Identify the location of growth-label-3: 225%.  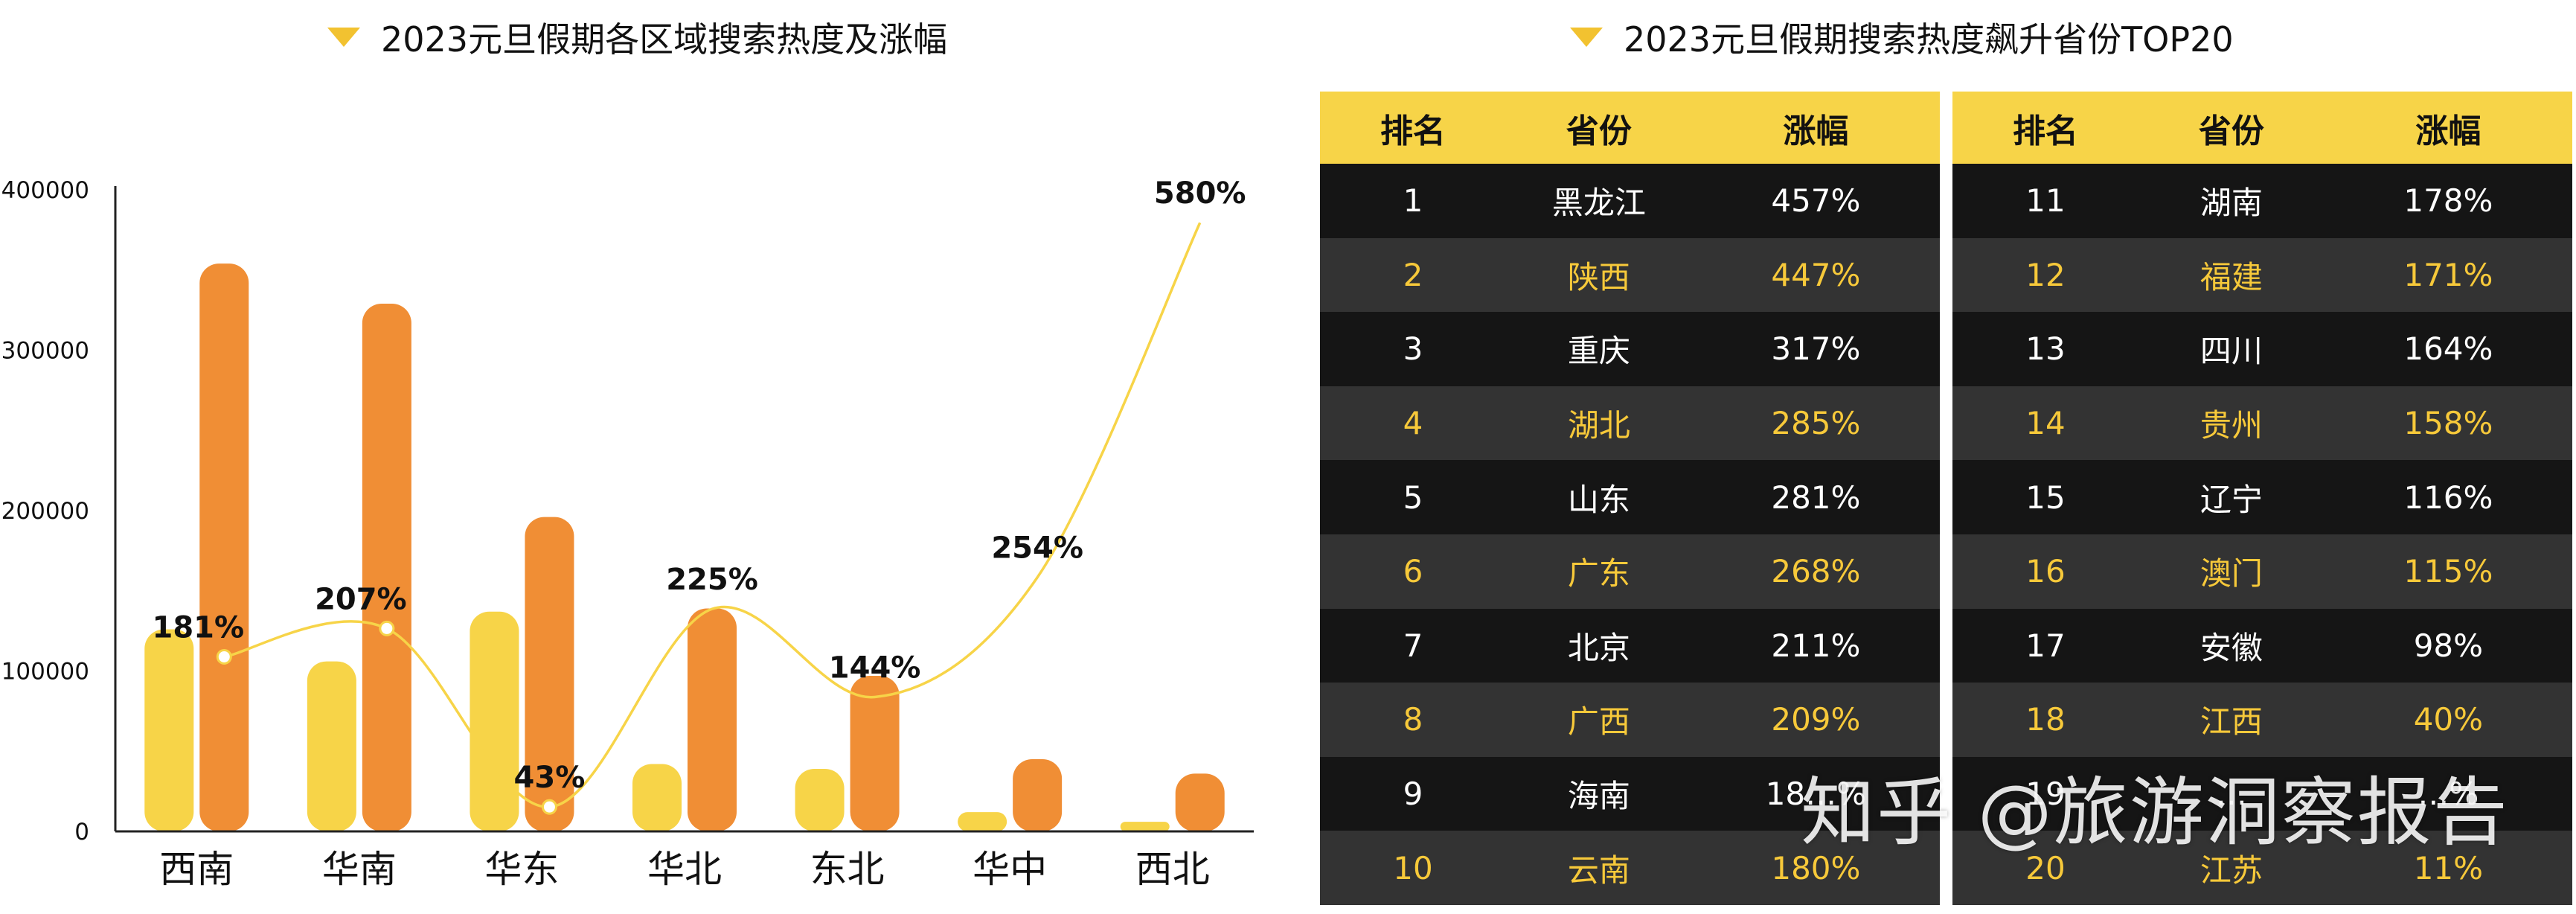
(712, 580).